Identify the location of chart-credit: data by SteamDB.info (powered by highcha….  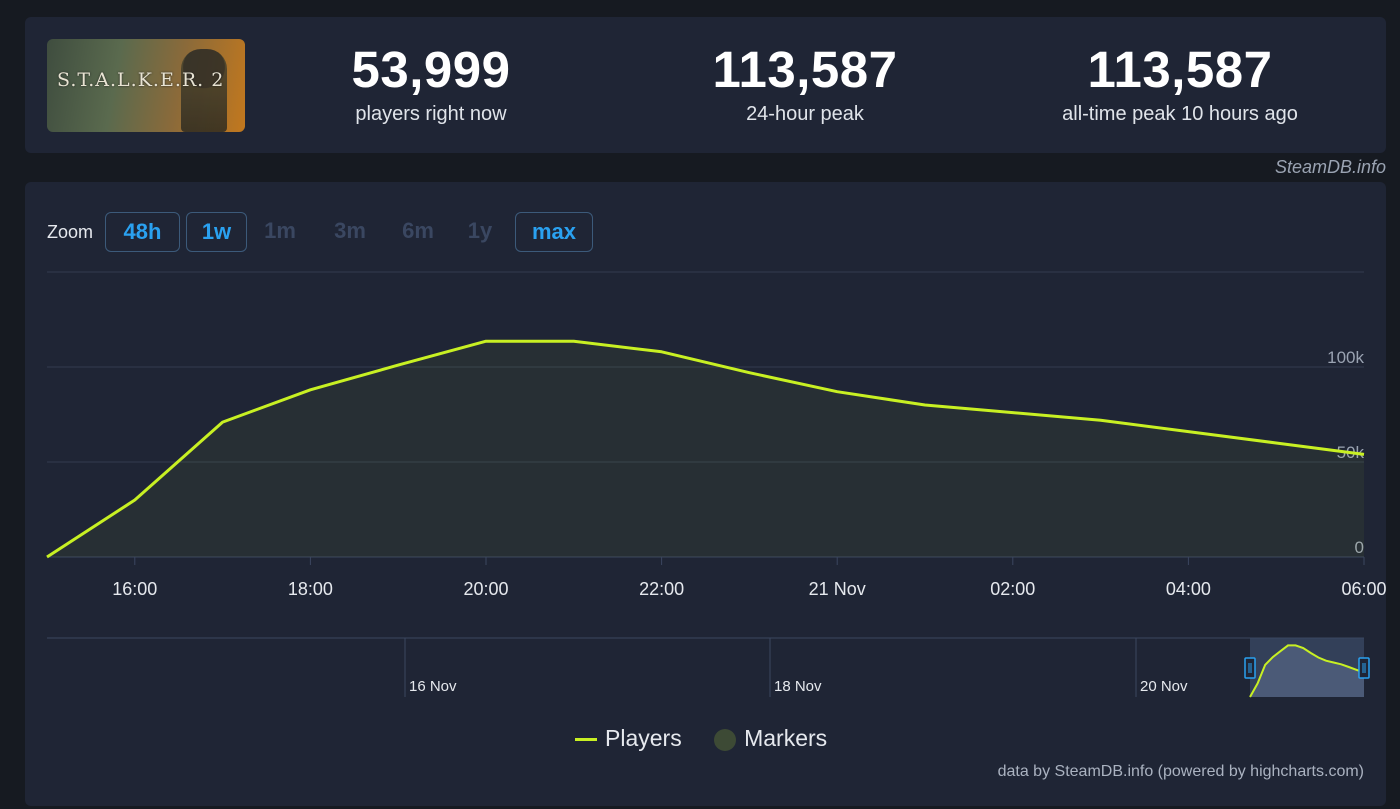
(1180, 771).